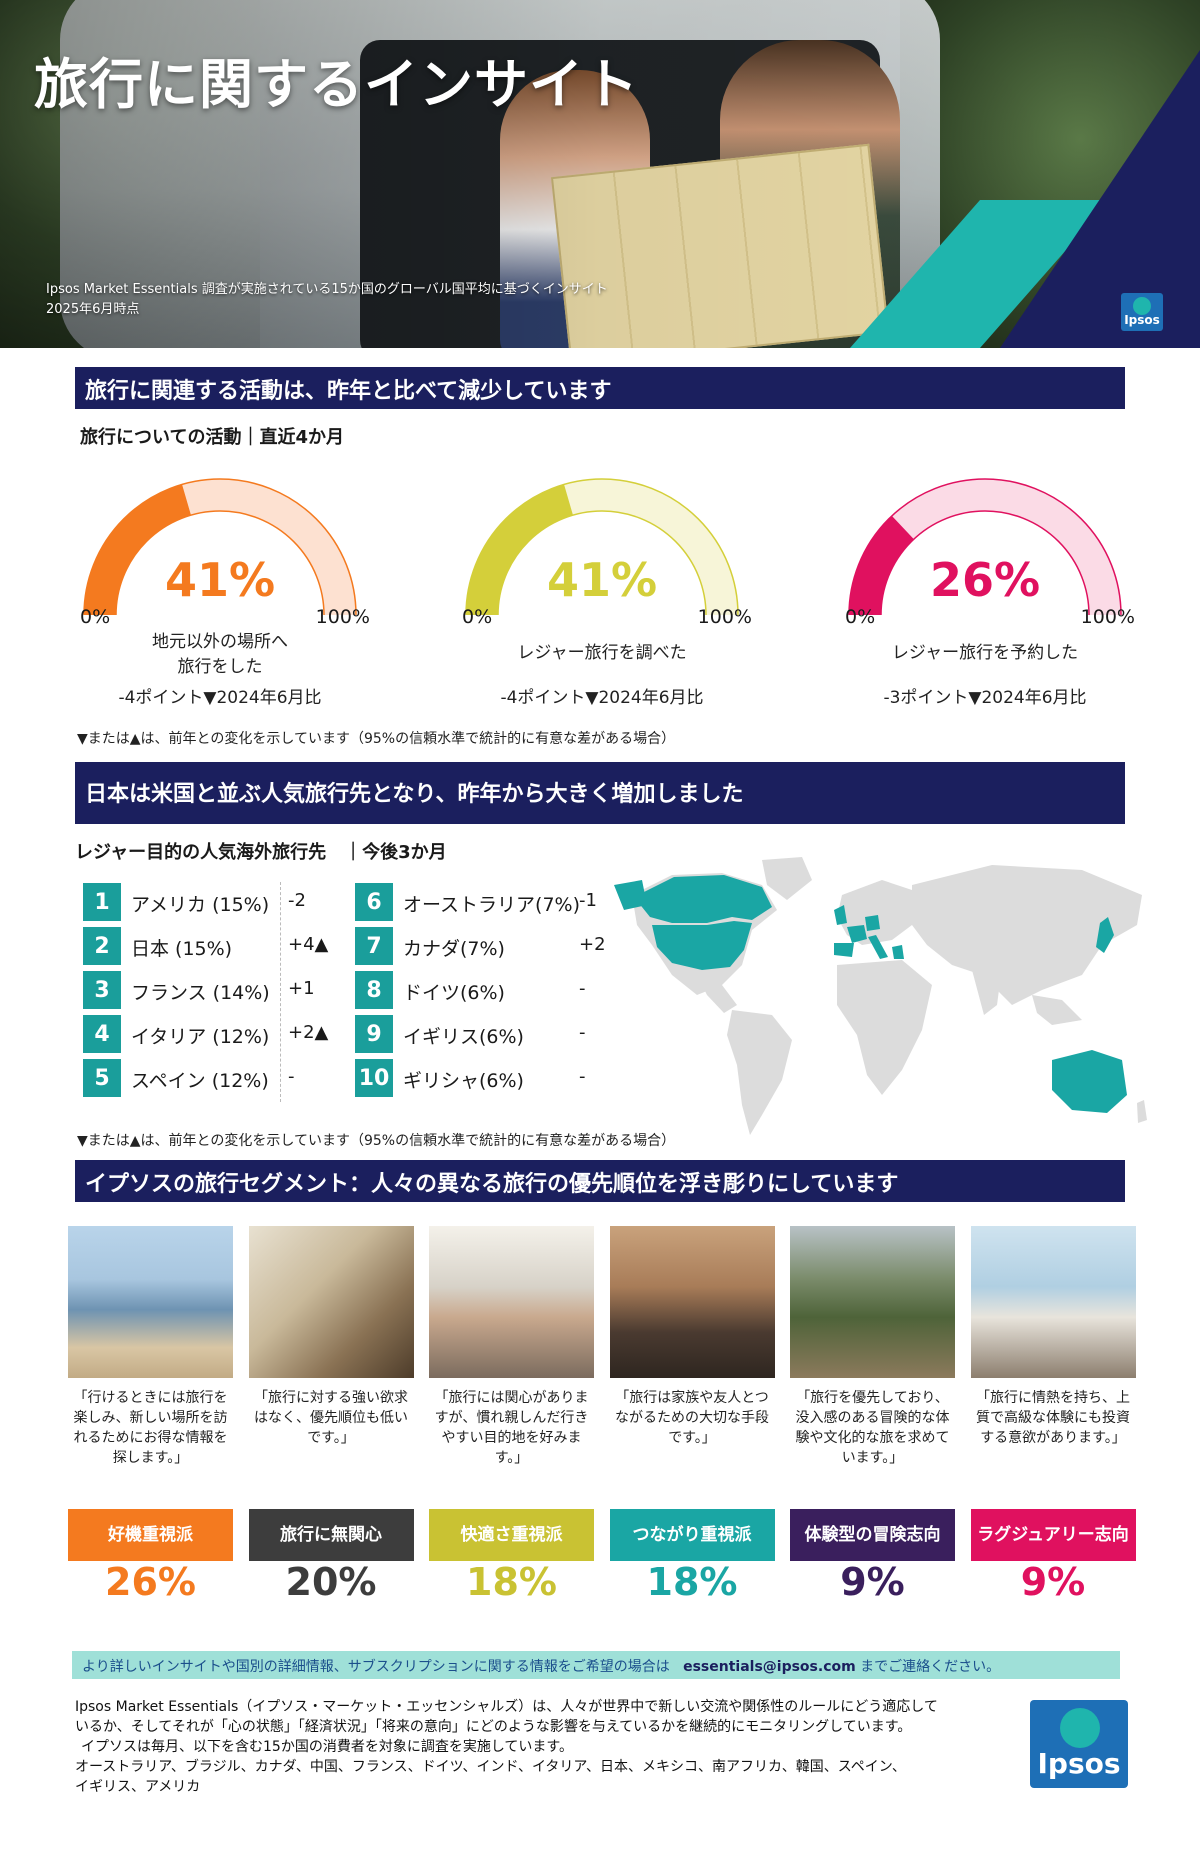  I want to click on rank-item: 6 オーストラリア(7%) -1, so click(485, 902).